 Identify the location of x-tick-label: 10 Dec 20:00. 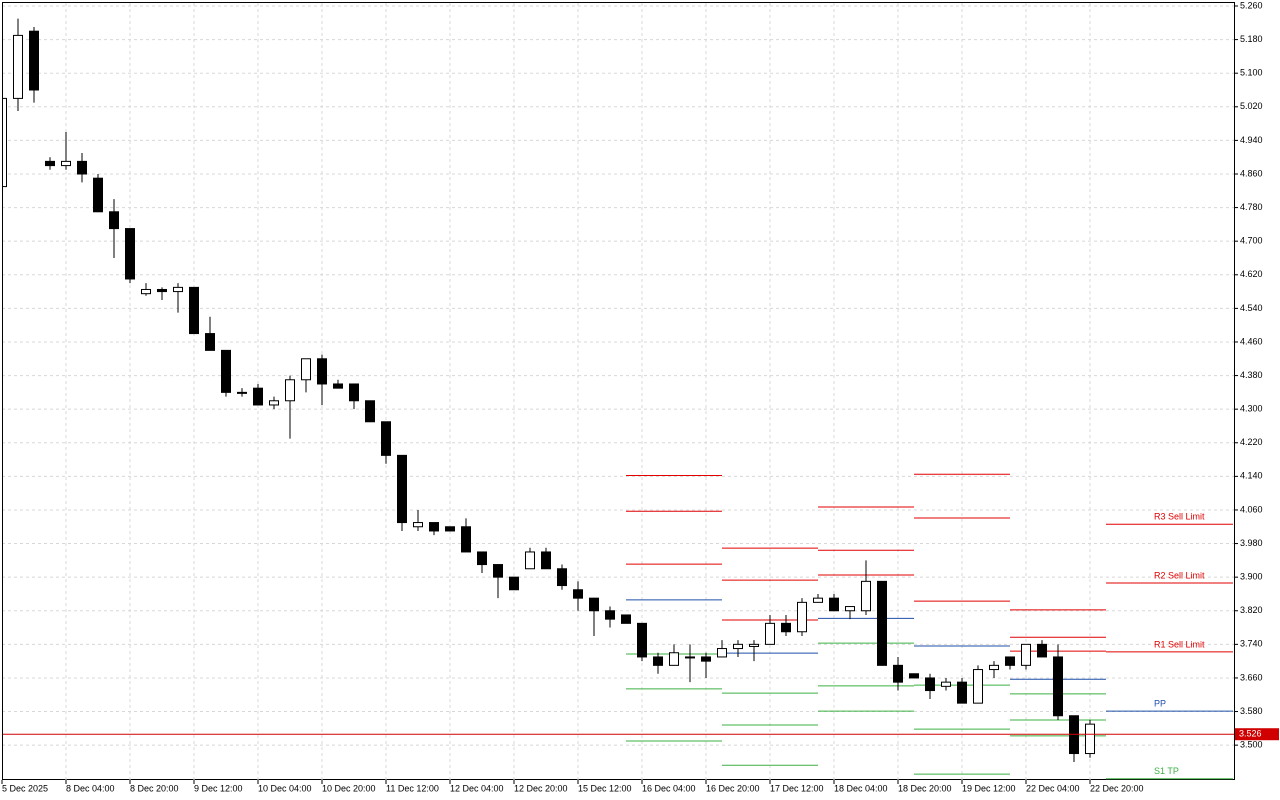
(349, 788).